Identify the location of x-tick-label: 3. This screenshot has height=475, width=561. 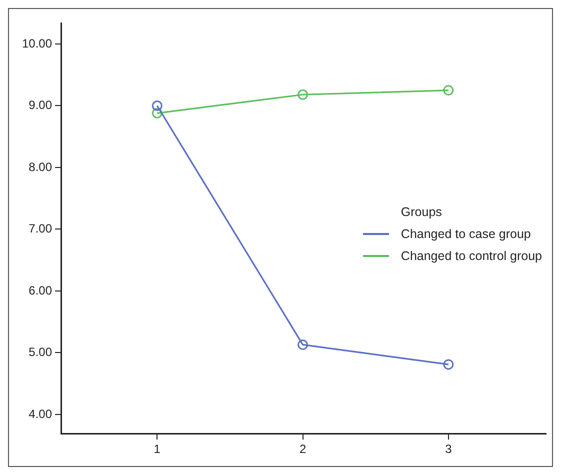
(448, 449).